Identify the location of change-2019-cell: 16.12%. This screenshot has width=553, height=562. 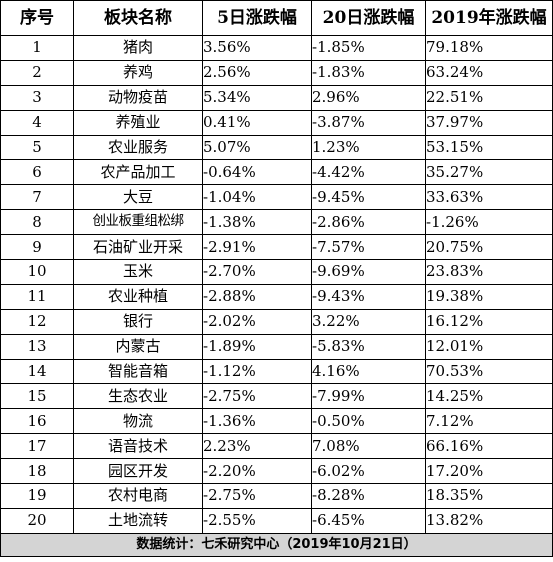
(489, 321).